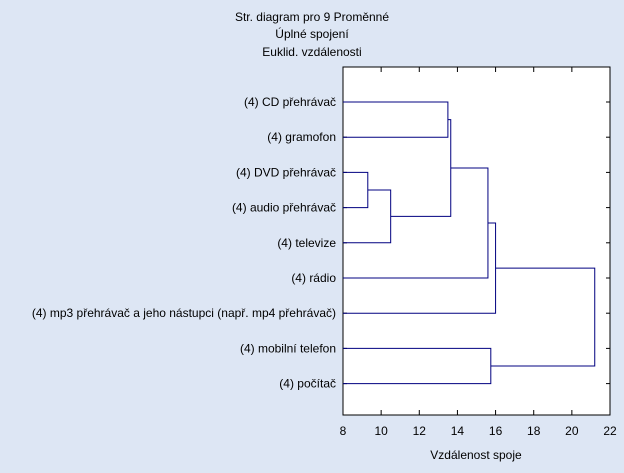  Describe the element at coordinates (307, 384) in the screenshot. I see `leaf-label: (4) počítač` at that location.